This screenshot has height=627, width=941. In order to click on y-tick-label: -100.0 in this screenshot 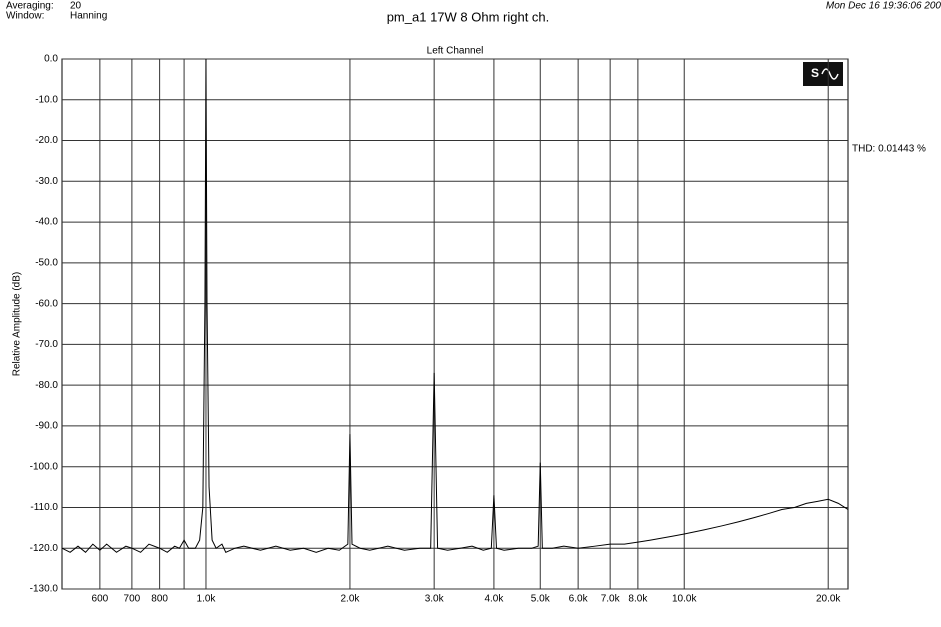, I will do `click(44, 466)`.